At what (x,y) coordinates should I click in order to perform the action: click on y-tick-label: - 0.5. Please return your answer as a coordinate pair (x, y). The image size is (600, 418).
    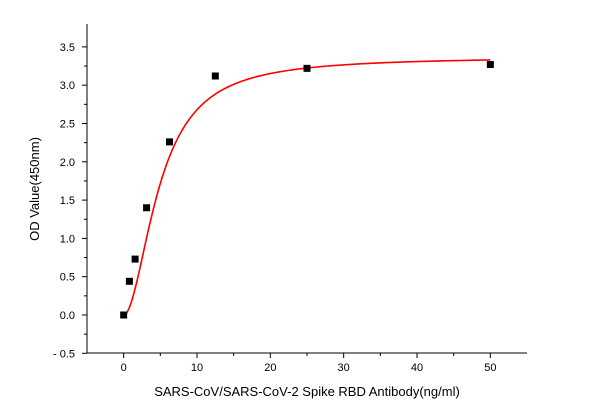
    Looking at the image, I should click on (64, 354).